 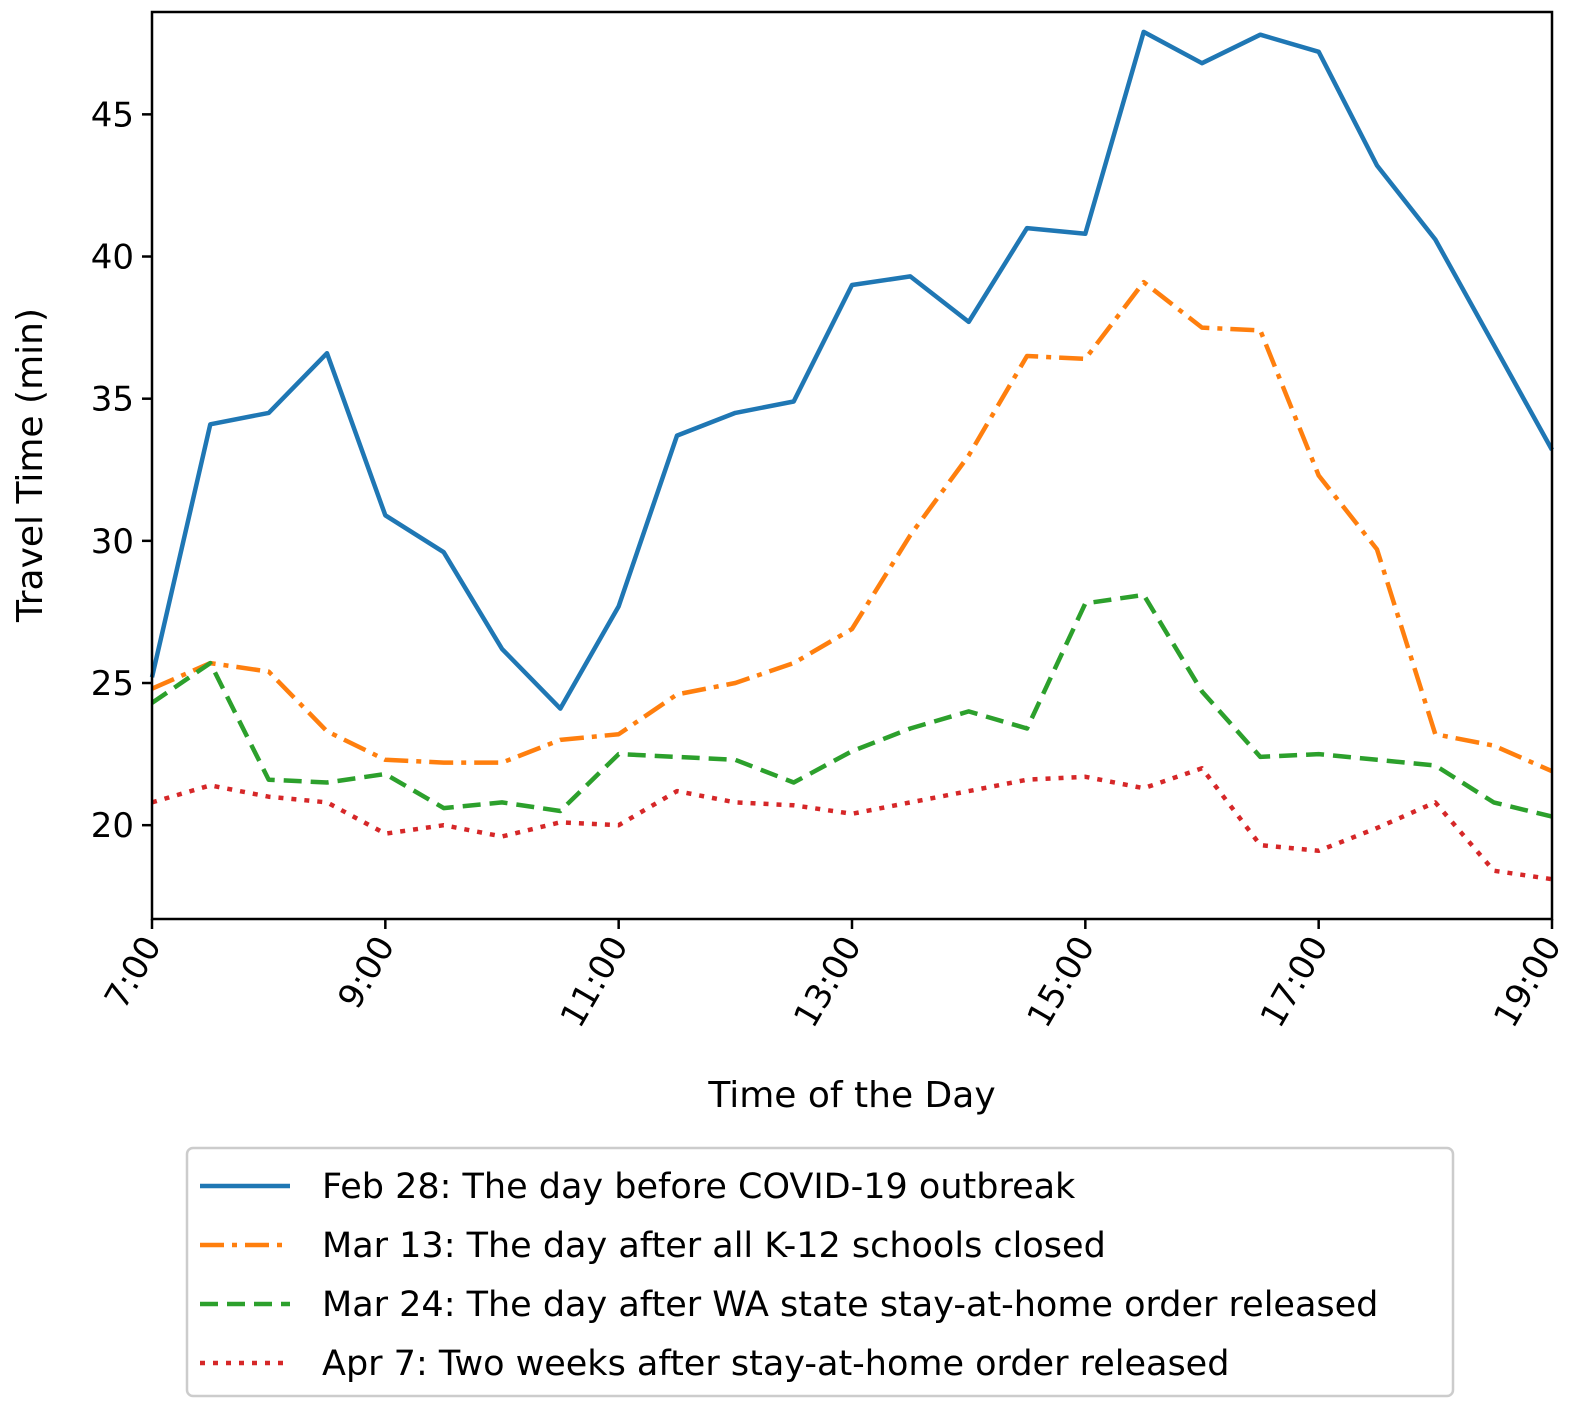 What do you see at coordinates (851, 1095) in the screenshot?
I see `x-axis-label: Time of the Day` at bounding box center [851, 1095].